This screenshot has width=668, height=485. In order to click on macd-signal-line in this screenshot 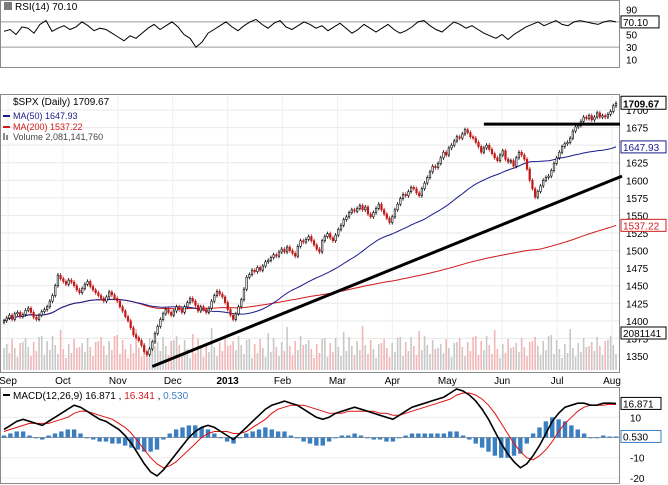, I will do `click(310, 430)`.